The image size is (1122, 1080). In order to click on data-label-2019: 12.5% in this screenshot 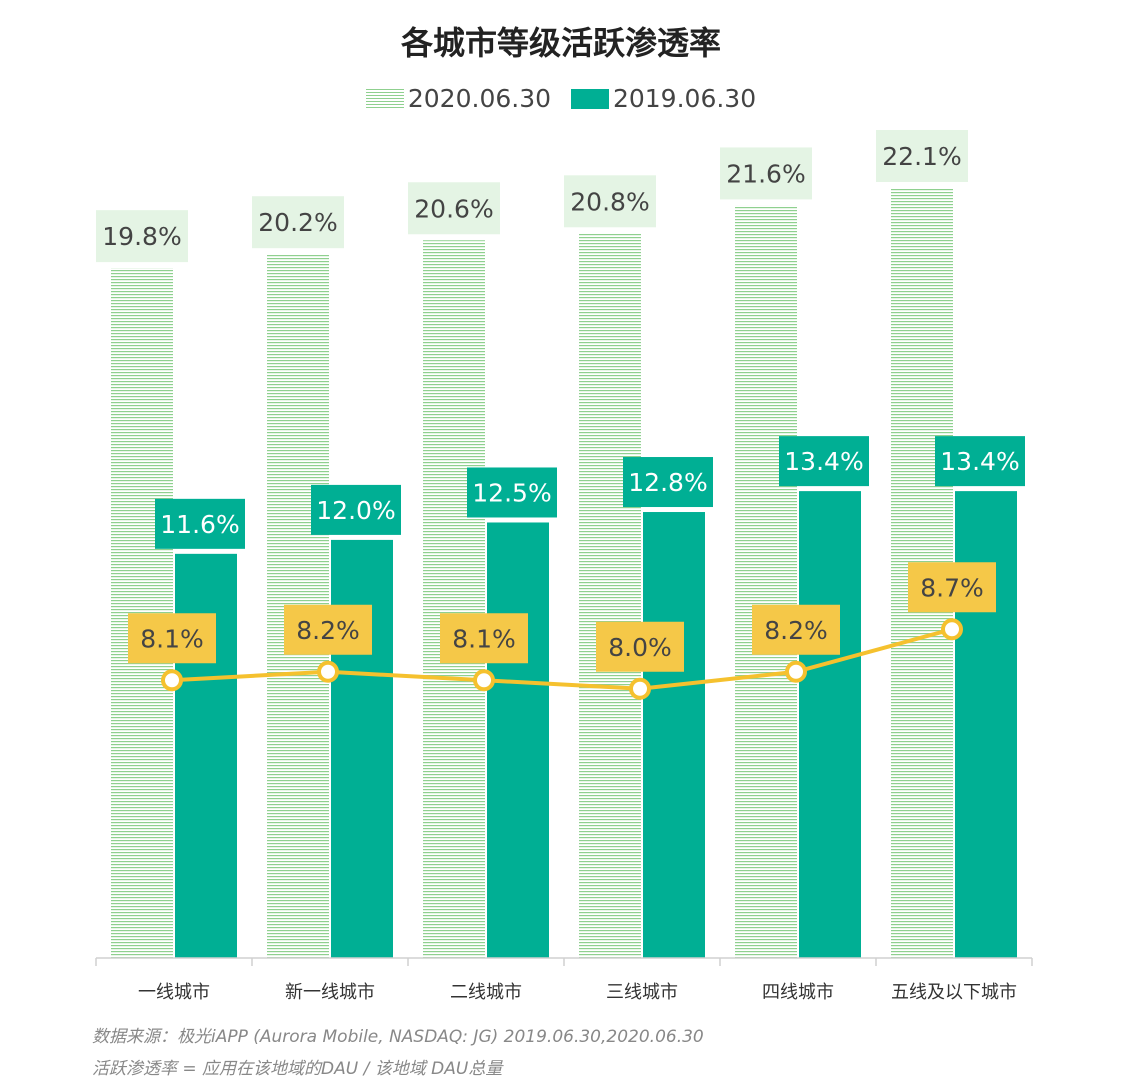, I will do `click(511, 492)`.